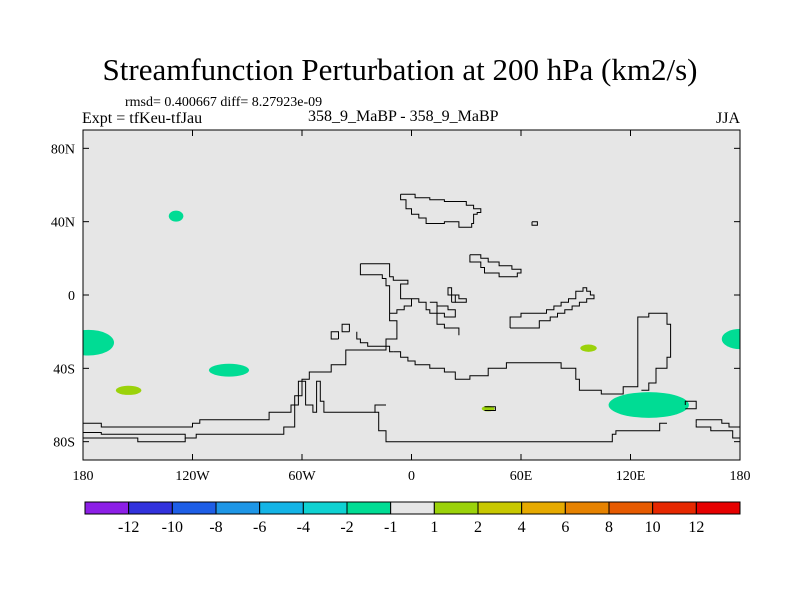  What do you see at coordinates (727, 118) in the screenshot?
I see `right-subtitle: JJA` at bounding box center [727, 118].